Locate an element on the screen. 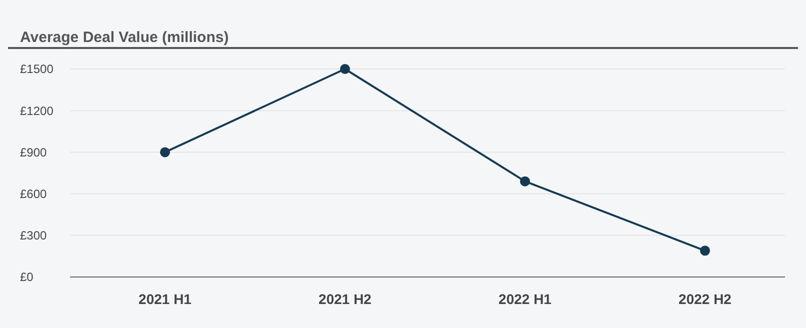  x-tick-label: 2021 H1 is located at coordinates (165, 299).